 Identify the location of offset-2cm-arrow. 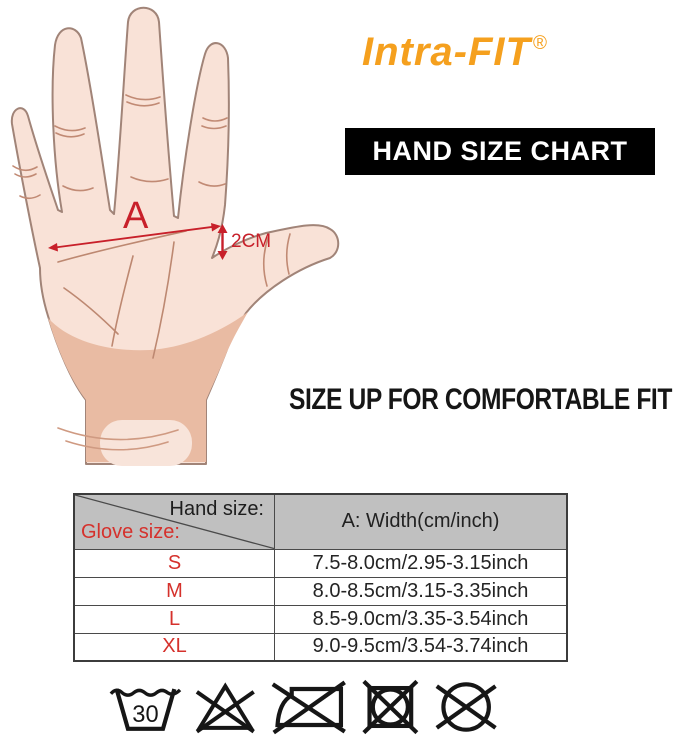
(222, 242).